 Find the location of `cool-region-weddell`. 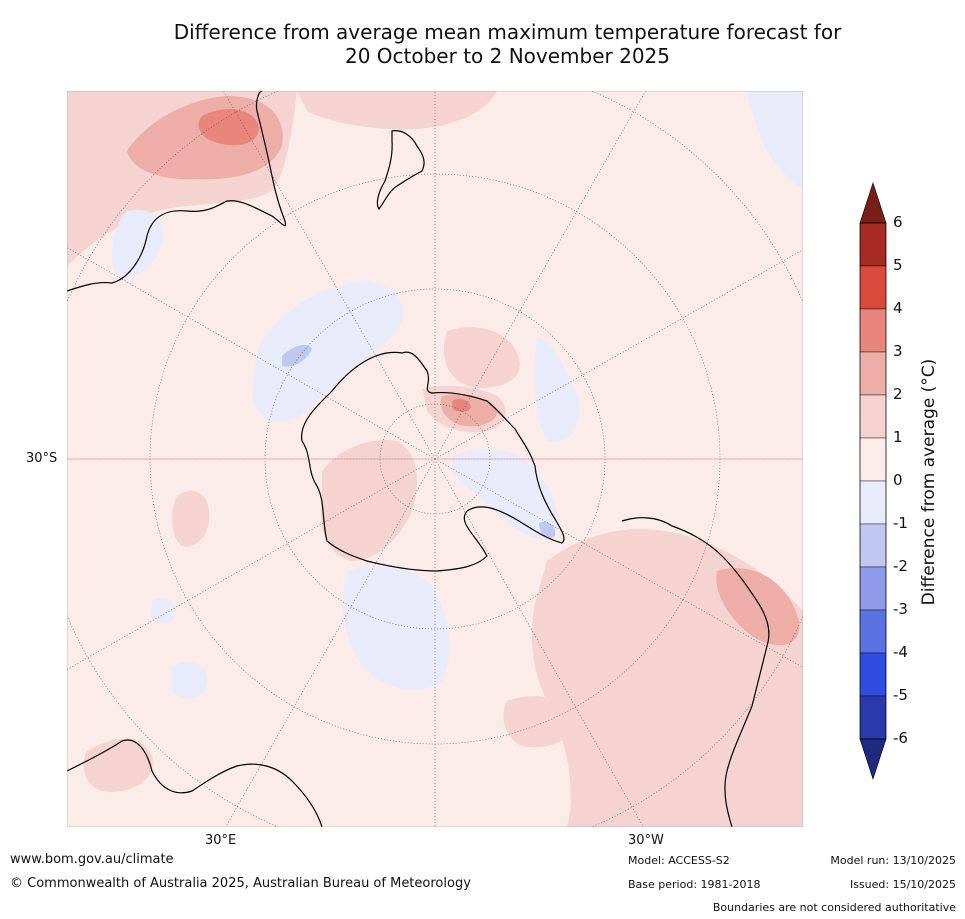

cool-region-weddell is located at coordinates (505, 494).